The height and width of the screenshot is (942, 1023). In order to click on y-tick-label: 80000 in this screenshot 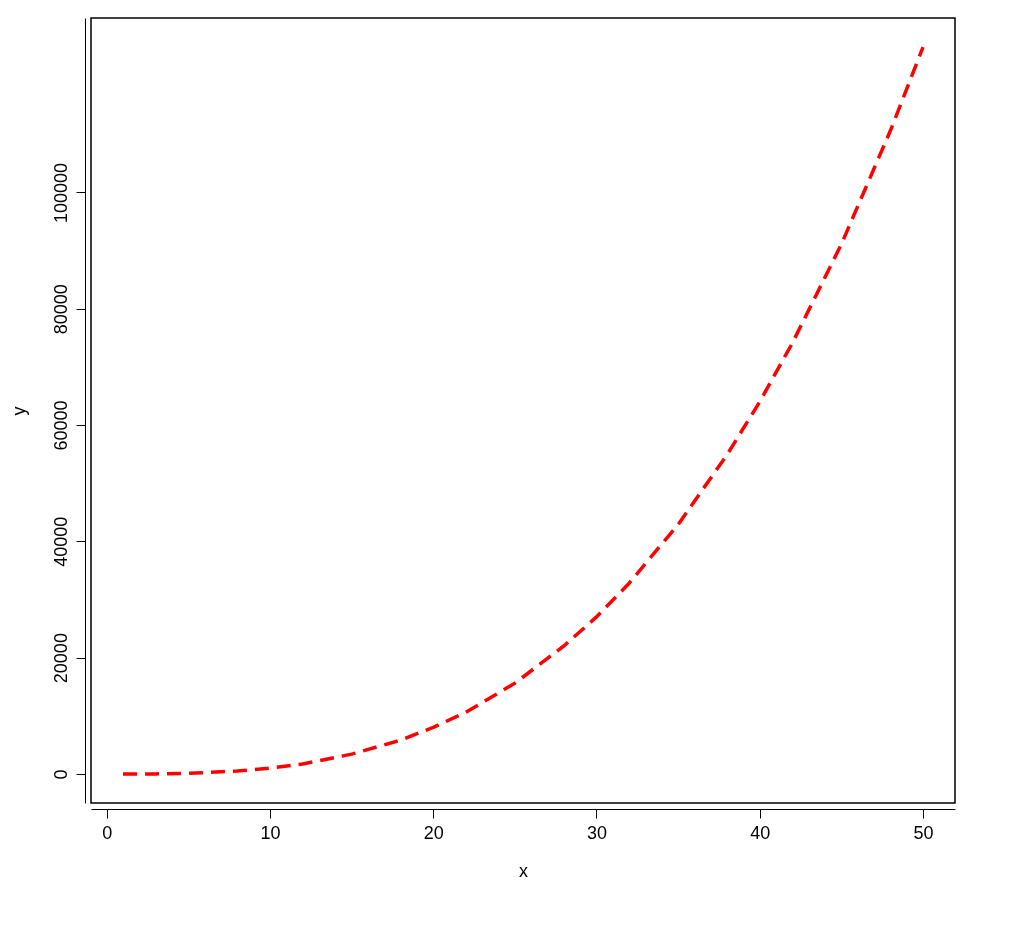, I will do `click(60, 309)`.